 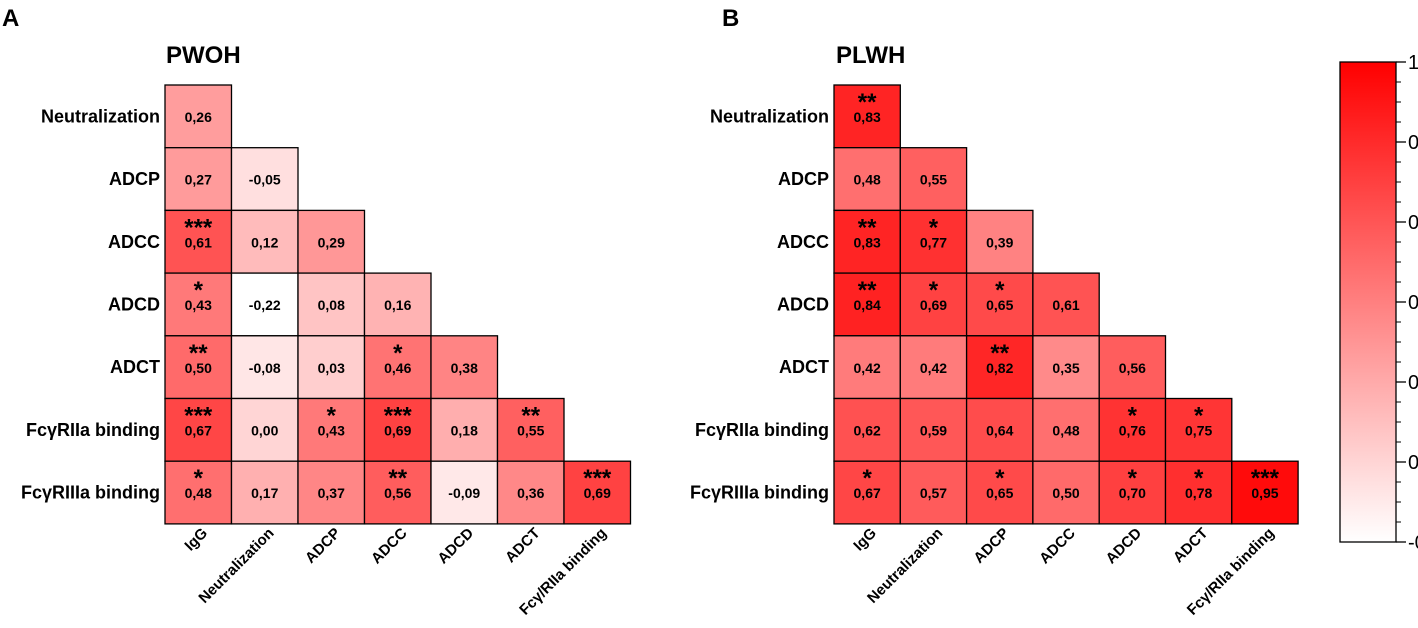 What do you see at coordinates (264, 241) in the screenshot?
I see `heatmap-cell: 0,12` at bounding box center [264, 241].